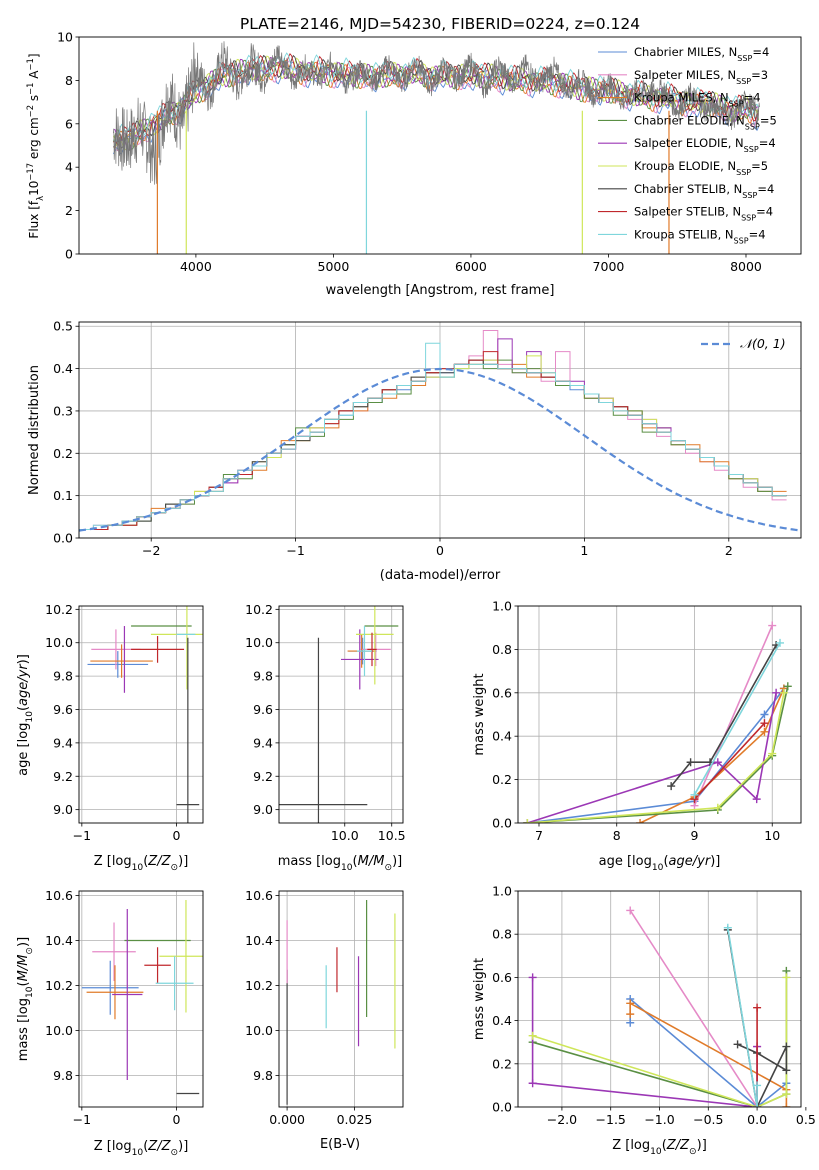 Image resolution: width=819 pixels, height=1170 pixels. Describe the element at coordinates (733, 715) in the screenshot. I see `weight-series-salpeter-miles` at that location.